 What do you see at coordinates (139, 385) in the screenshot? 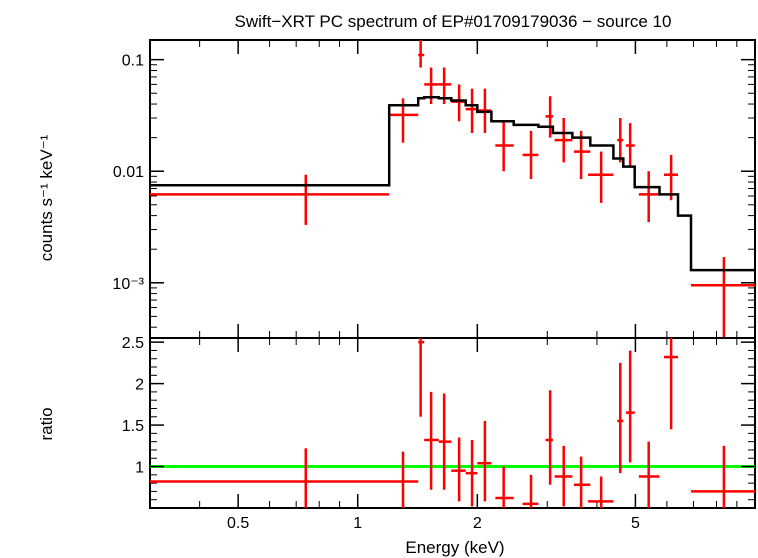
I see `y-tick-label: 2` at bounding box center [139, 385].